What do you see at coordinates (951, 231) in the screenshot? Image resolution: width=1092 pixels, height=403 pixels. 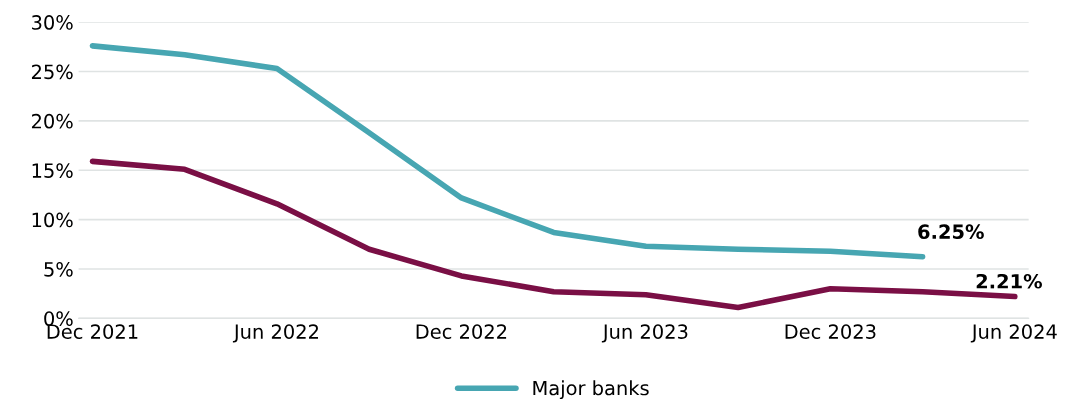 I see `data-label: 6.25%` at bounding box center [951, 231].